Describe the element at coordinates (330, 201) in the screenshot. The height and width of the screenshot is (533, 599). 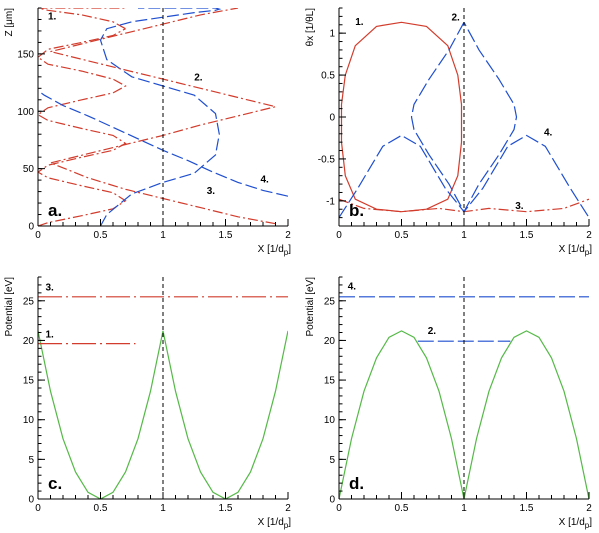
I see `y-tick-label: -1` at that location.